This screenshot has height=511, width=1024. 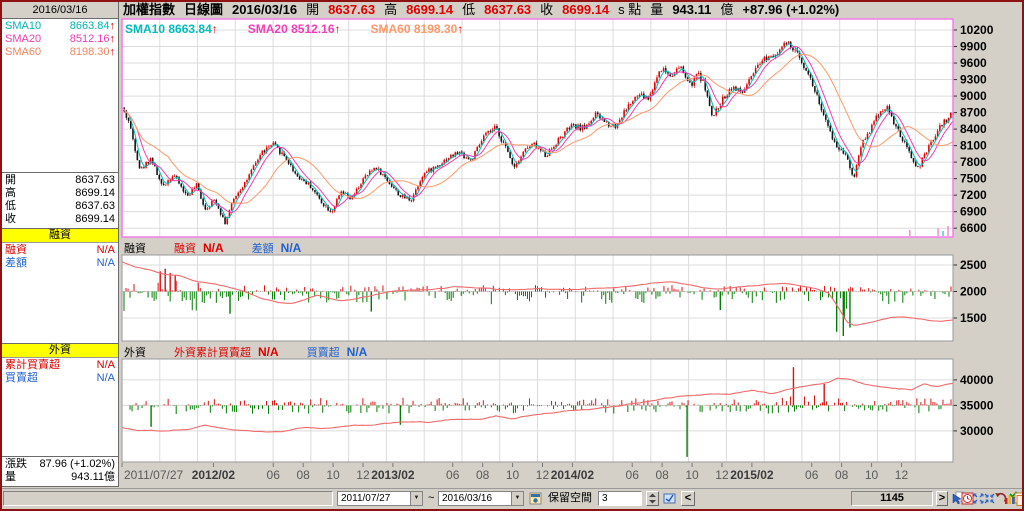 What do you see at coordinates (60, 219) in the screenshot?
I see `close-row: 收 8699.14` at bounding box center [60, 219].